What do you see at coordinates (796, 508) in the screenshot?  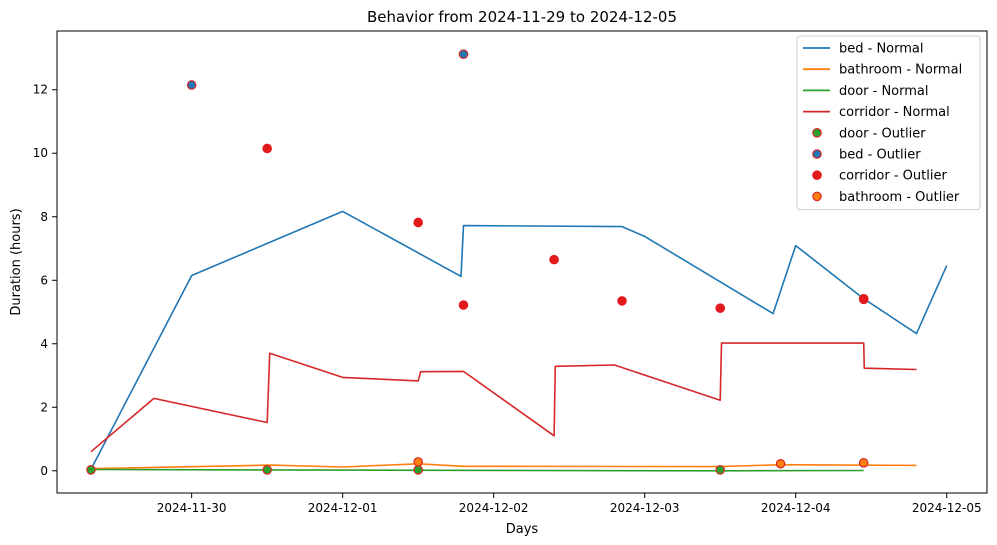 I see `x-tick-label: 2024-12-04` at bounding box center [796, 508].